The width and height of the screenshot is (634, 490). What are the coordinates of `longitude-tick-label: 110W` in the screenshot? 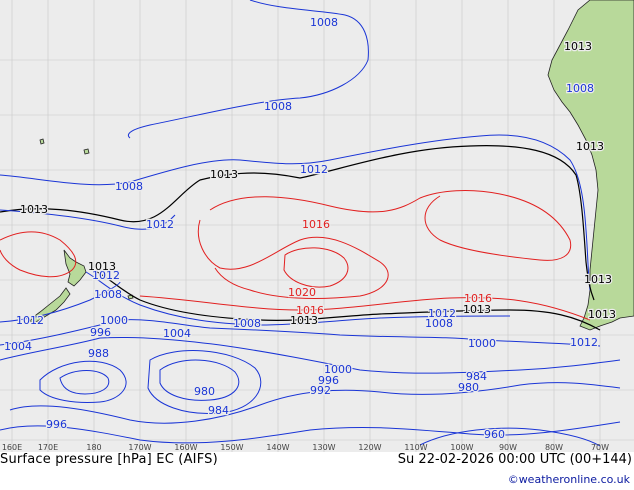 It's located at (415, 447).